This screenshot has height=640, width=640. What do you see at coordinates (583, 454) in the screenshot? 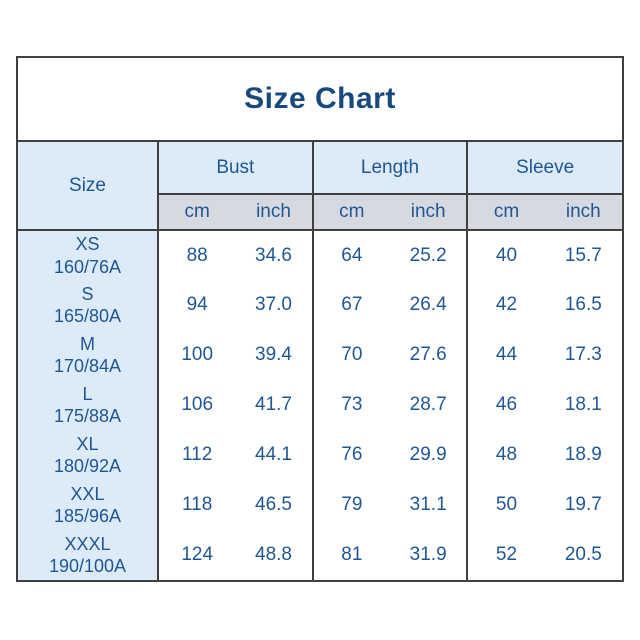
I see `sleeve-inch-value: 18.9` at bounding box center [583, 454].